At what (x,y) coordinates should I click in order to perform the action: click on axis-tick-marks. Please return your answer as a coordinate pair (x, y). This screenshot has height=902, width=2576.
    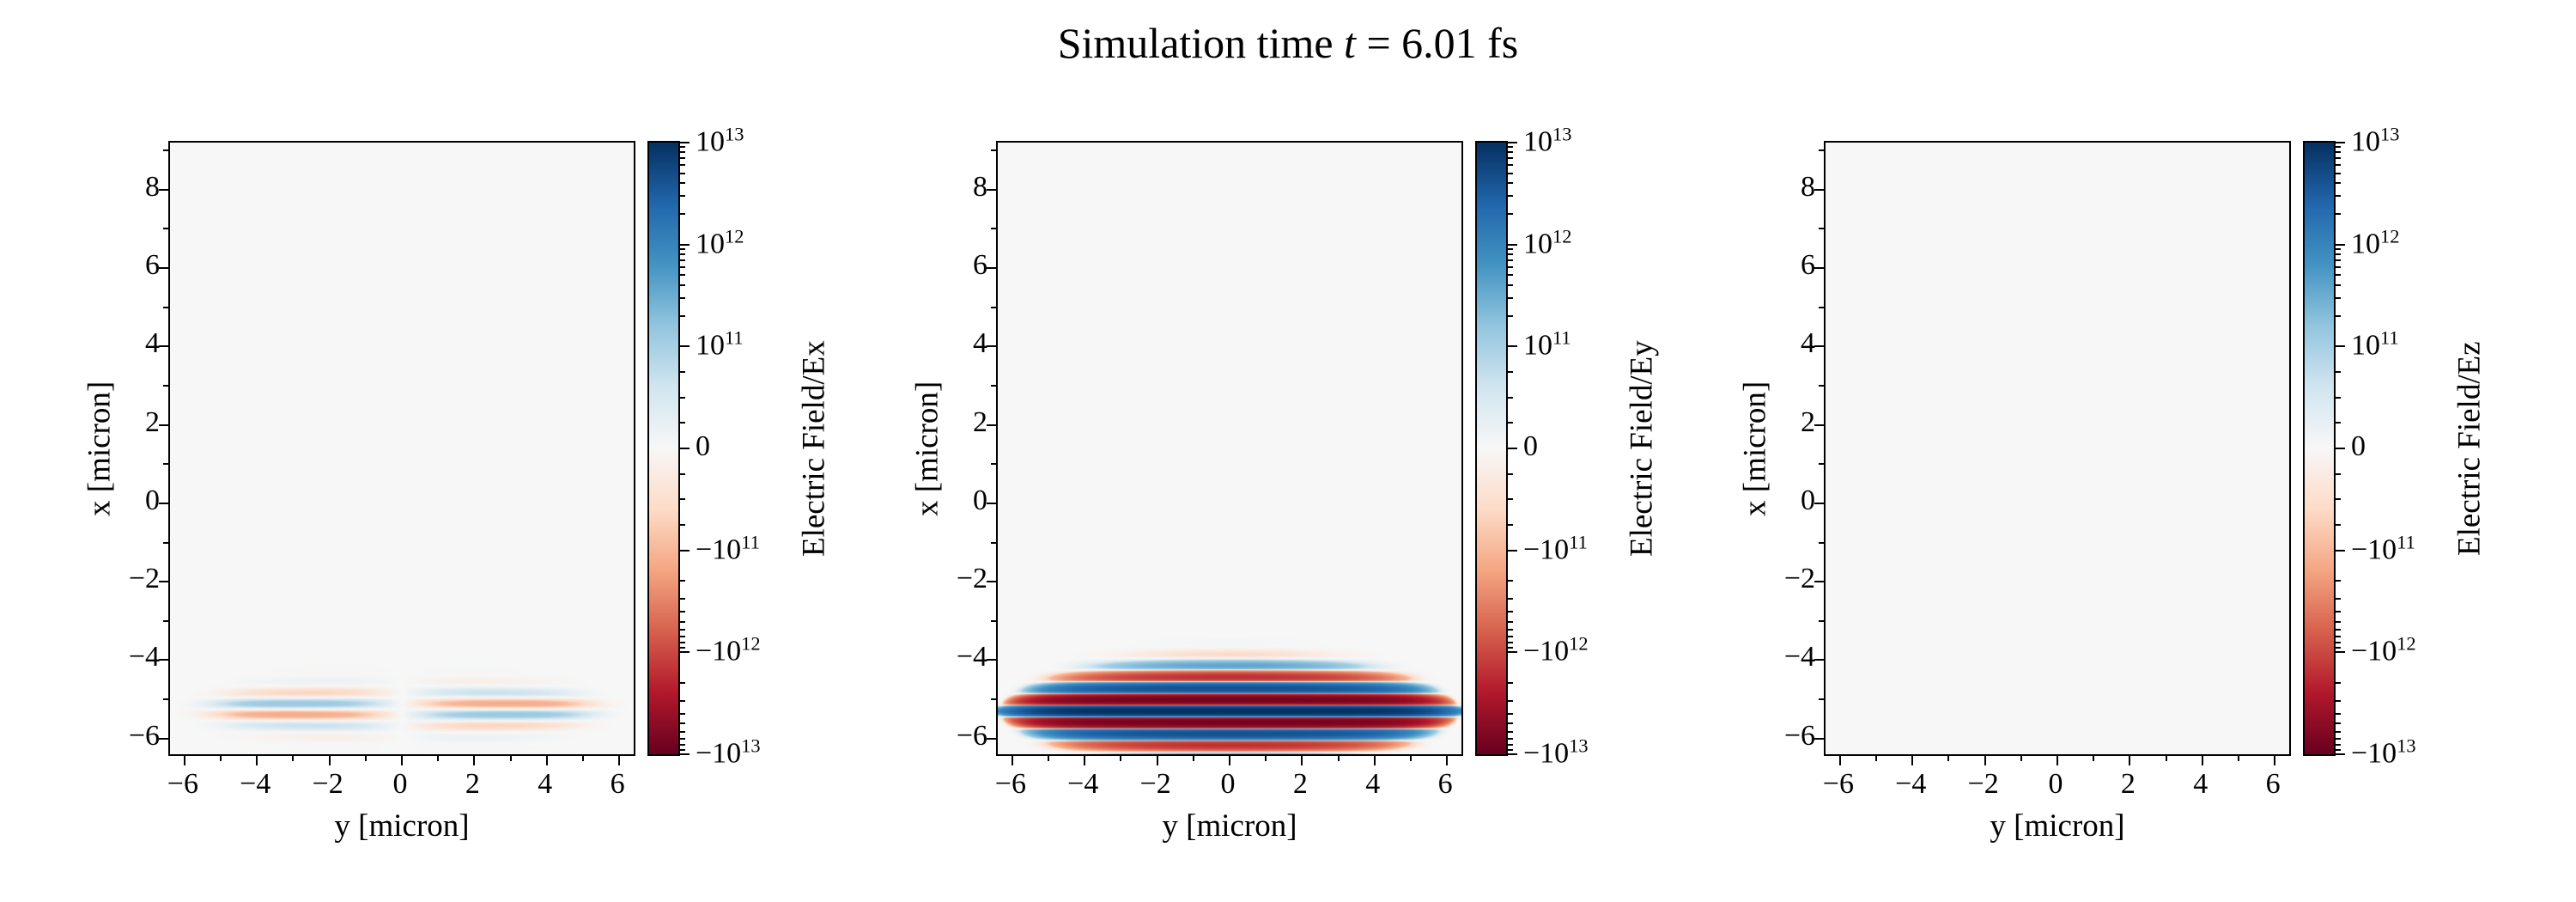
    Looking at the image, I should click on (1224, 454).